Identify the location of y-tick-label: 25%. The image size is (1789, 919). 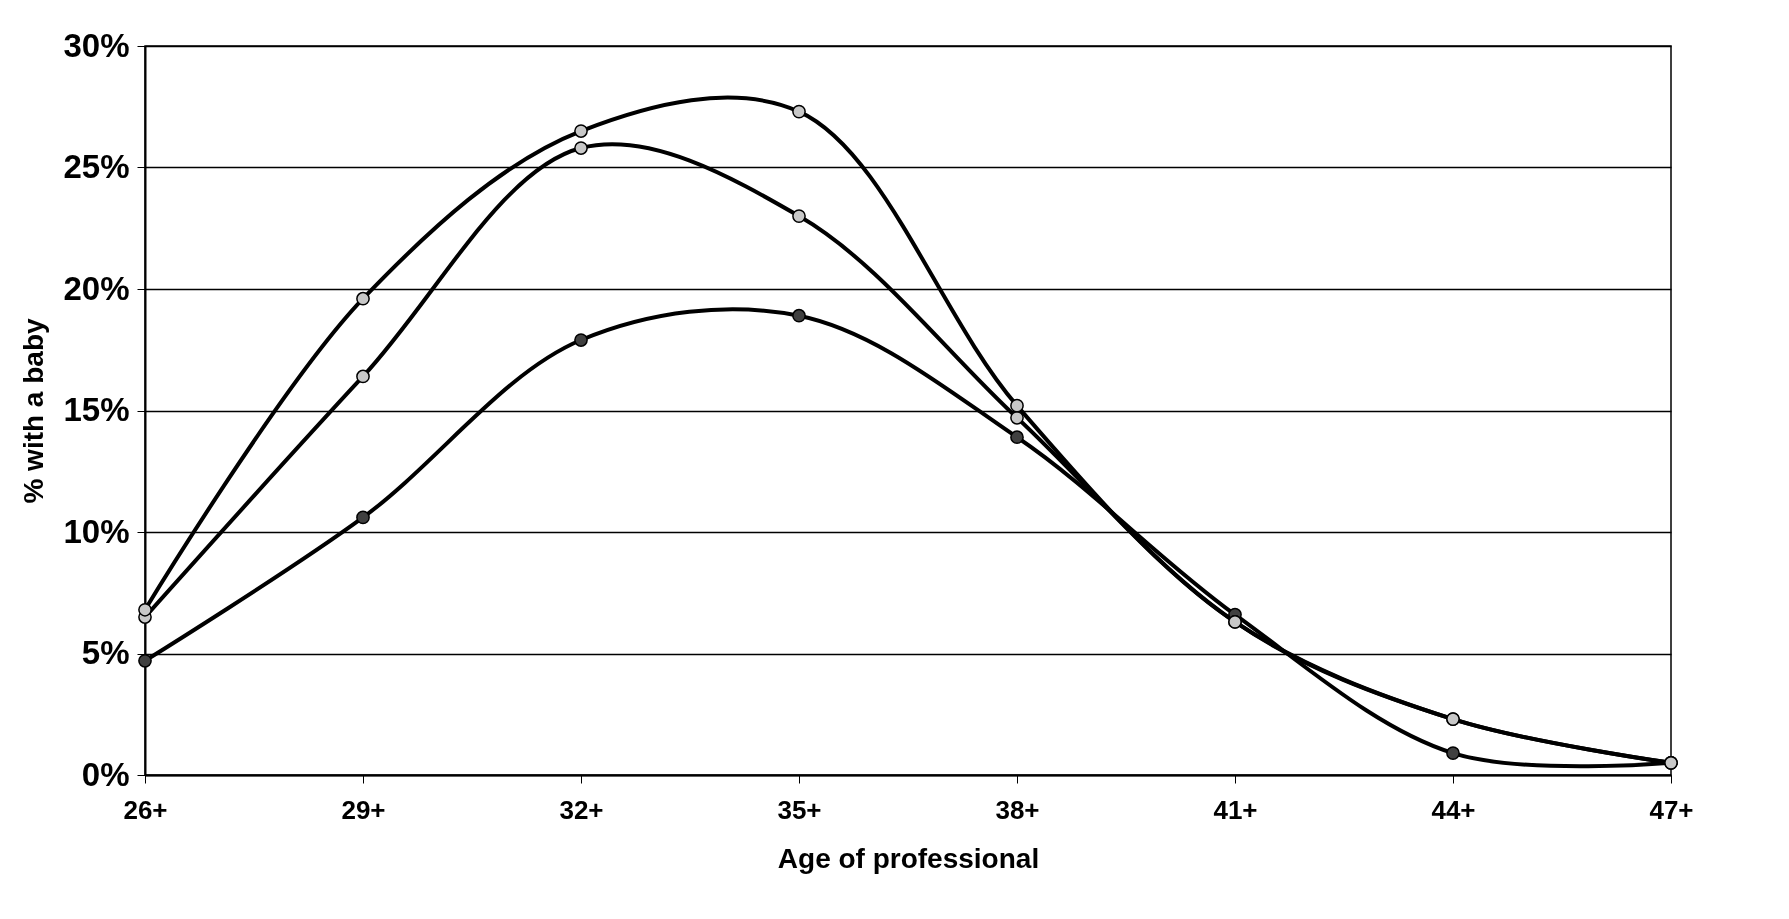
(96, 166).